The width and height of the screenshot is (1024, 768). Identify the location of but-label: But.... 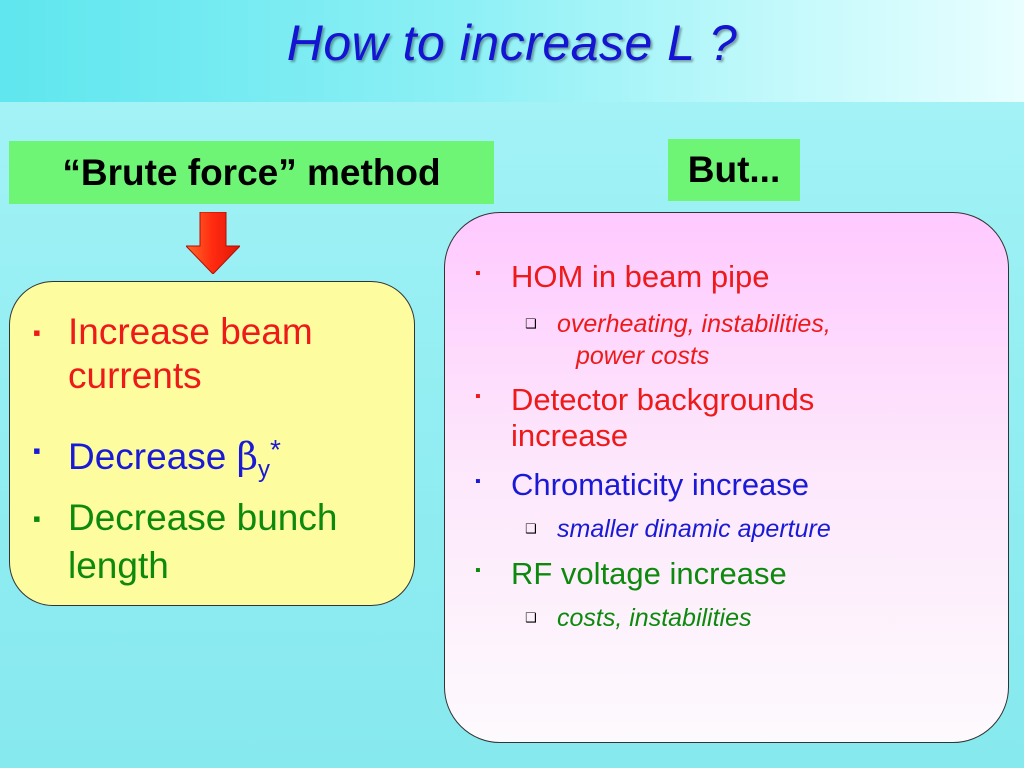
(734, 170).